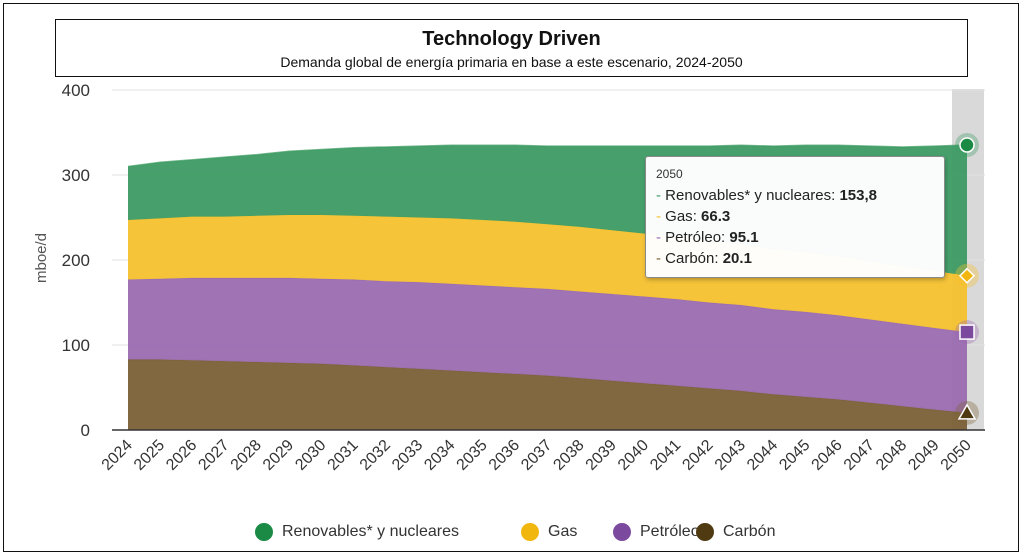 This screenshot has height=557, width=1024. Describe the element at coordinates (693, 237) in the screenshot. I see `tooltip-series-name: Petróleo` at that location.